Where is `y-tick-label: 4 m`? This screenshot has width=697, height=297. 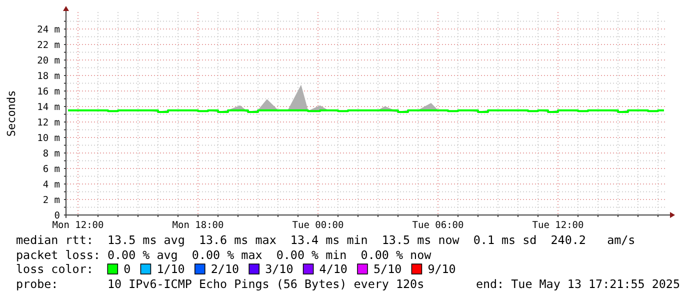 y-tick-label: 4 m is located at coordinates (51, 185).